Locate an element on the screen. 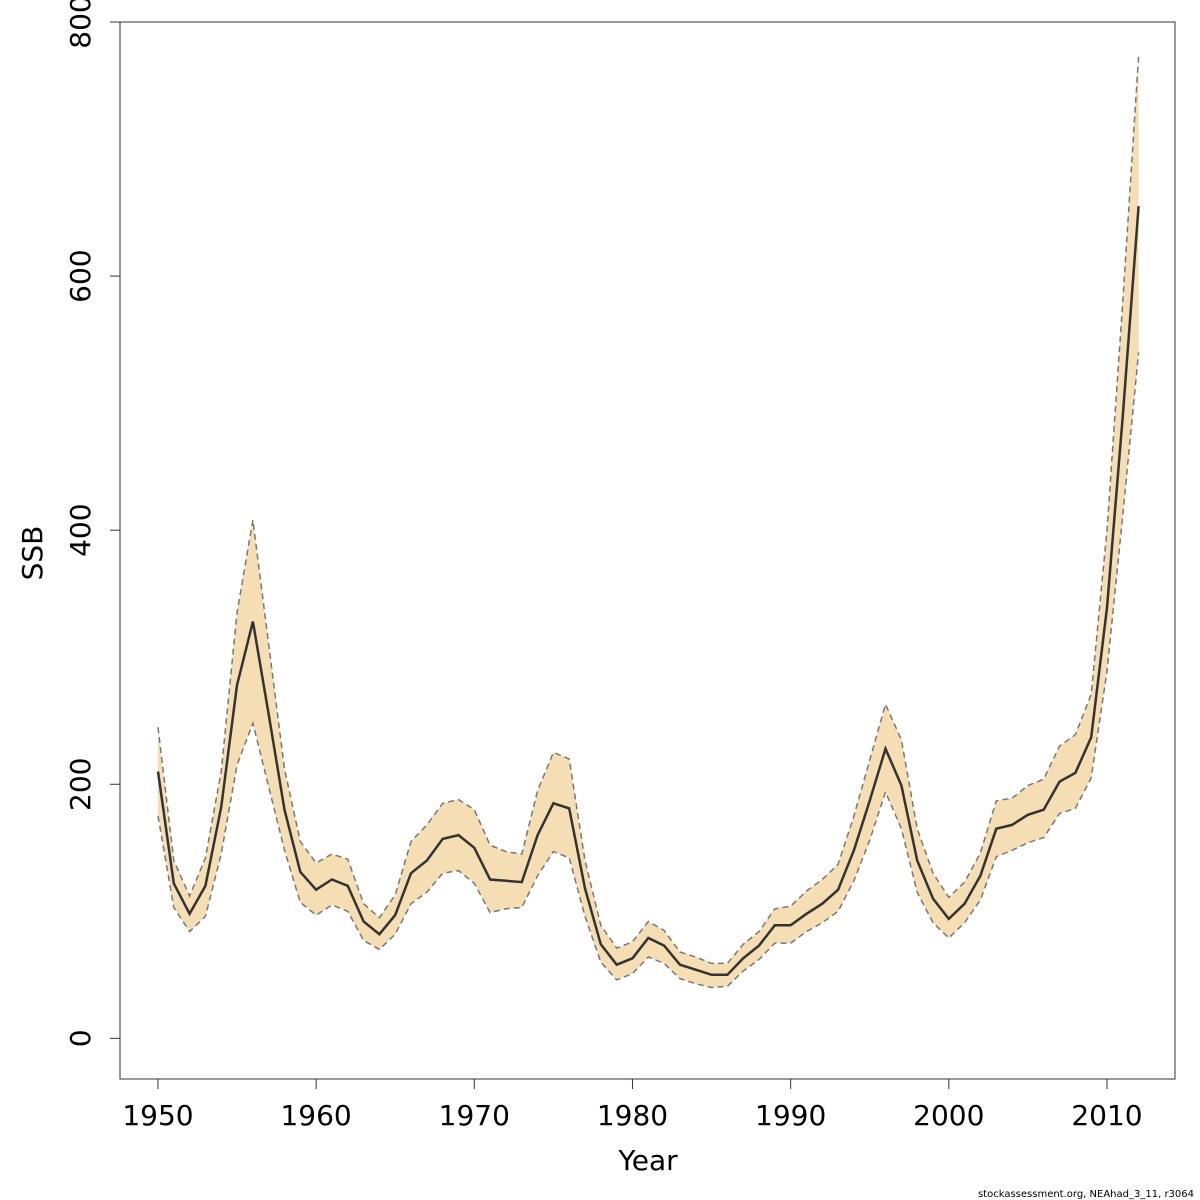 Image resolution: width=1200 pixels, height=1200 pixels. y-axis: 0 200 400 600 800 is located at coordinates (92, 523).